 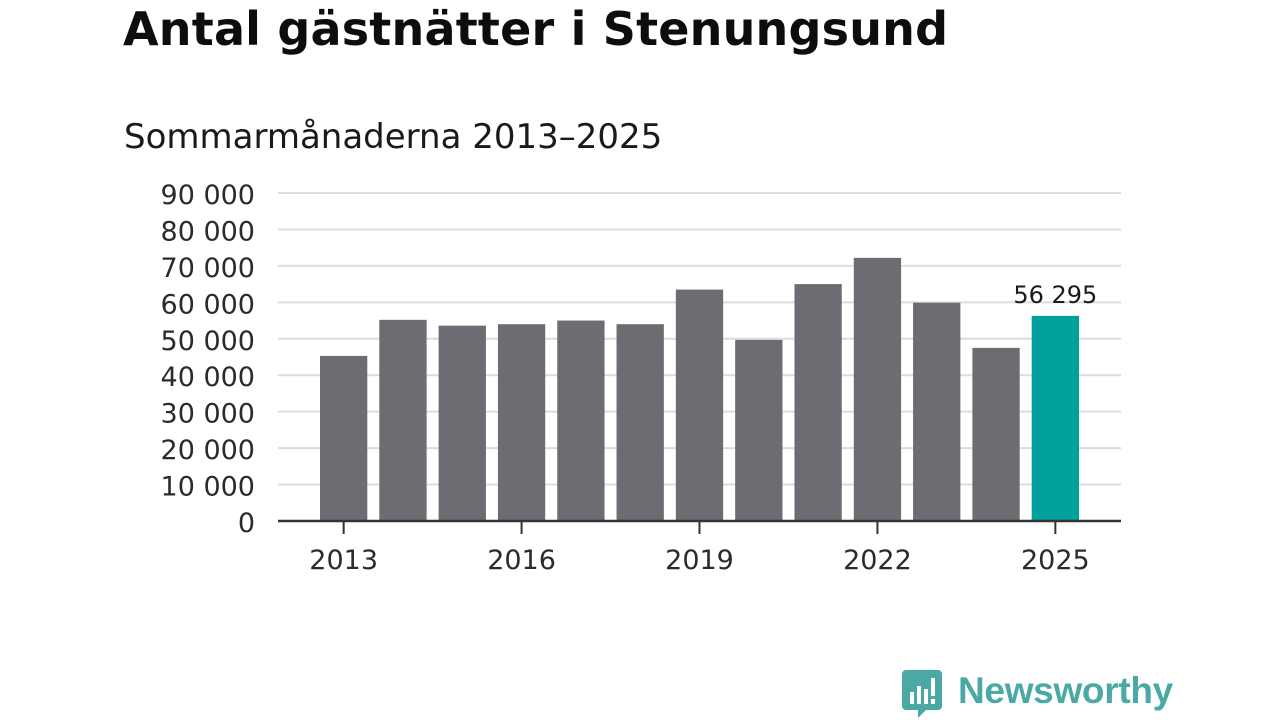 What do you see at coordinates (344, 438) in the screenshot?
I see `bar-2013` at bounding box center [344, 438].